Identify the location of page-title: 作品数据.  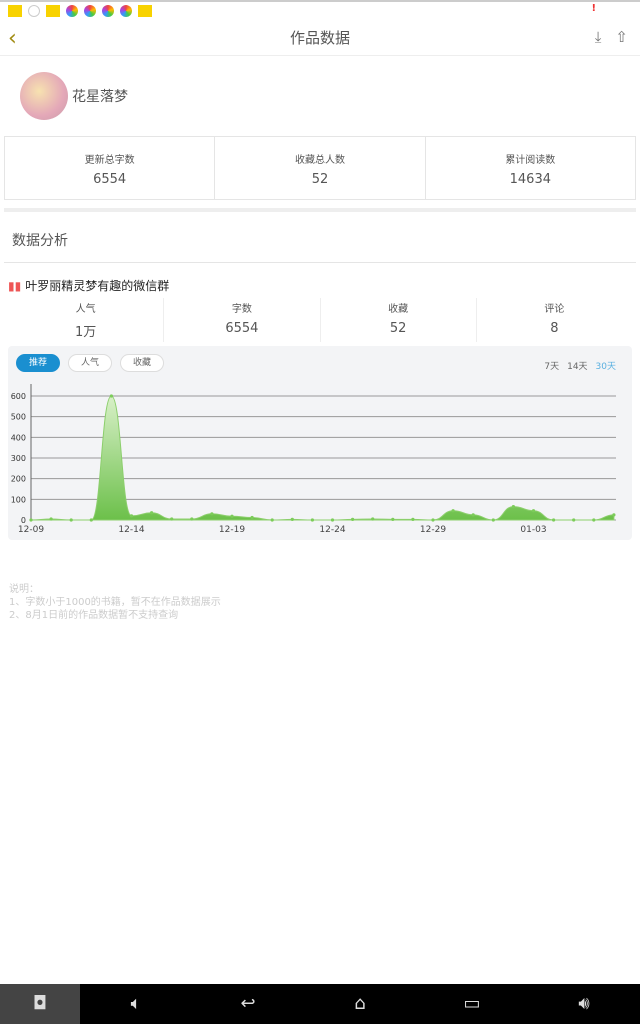
(319, 38).